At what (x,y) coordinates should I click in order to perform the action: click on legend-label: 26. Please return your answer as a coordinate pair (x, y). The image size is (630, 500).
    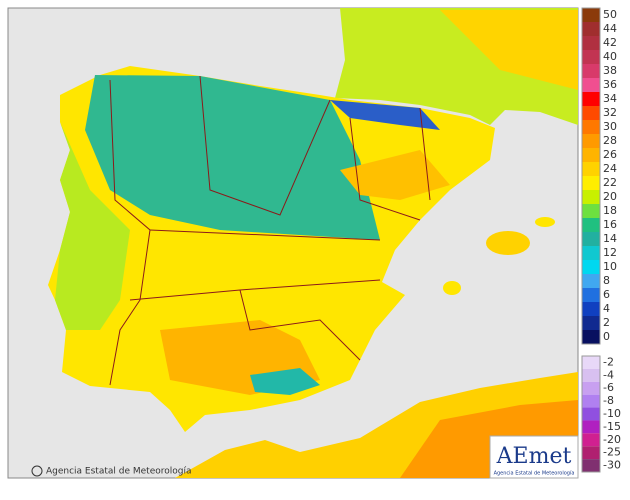
    Looking at the image, I should click on (610, 154).